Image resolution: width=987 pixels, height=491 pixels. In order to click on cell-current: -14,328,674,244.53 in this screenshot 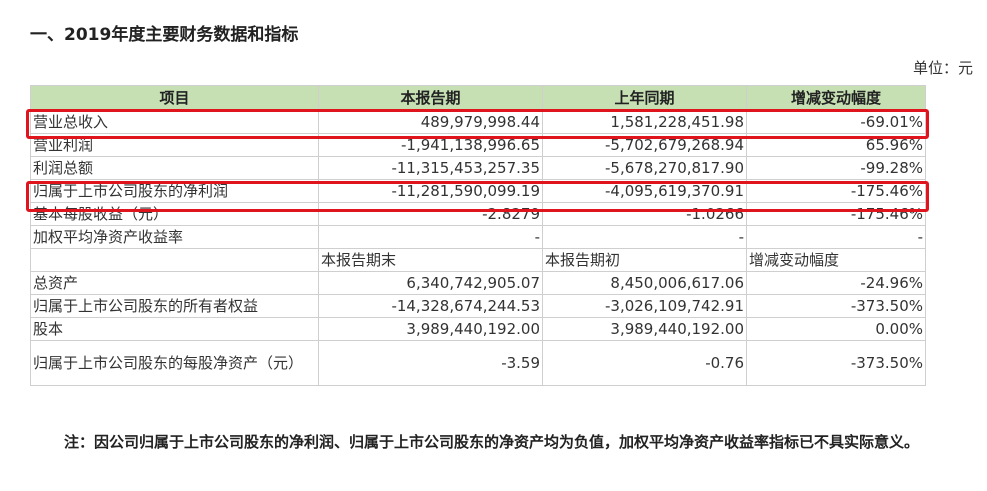, I will do `click(430, 306)`.